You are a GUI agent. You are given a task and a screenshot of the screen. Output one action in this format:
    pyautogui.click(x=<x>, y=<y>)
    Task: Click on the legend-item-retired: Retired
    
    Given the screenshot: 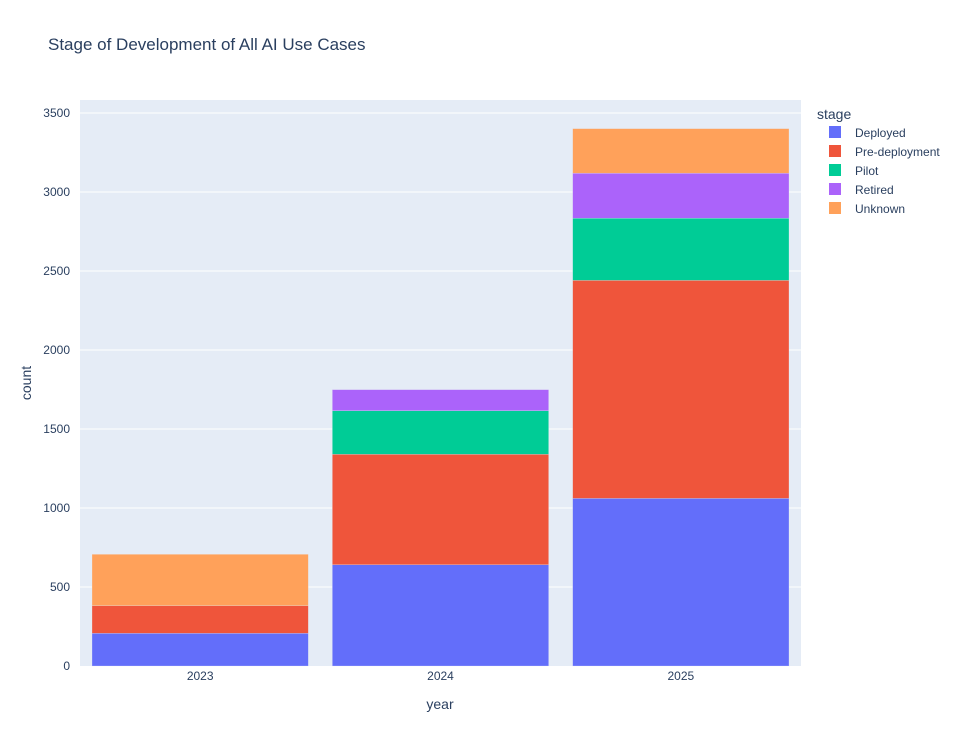 What is the action you would take?
    pyautogui.click(x=861, y=190)
    